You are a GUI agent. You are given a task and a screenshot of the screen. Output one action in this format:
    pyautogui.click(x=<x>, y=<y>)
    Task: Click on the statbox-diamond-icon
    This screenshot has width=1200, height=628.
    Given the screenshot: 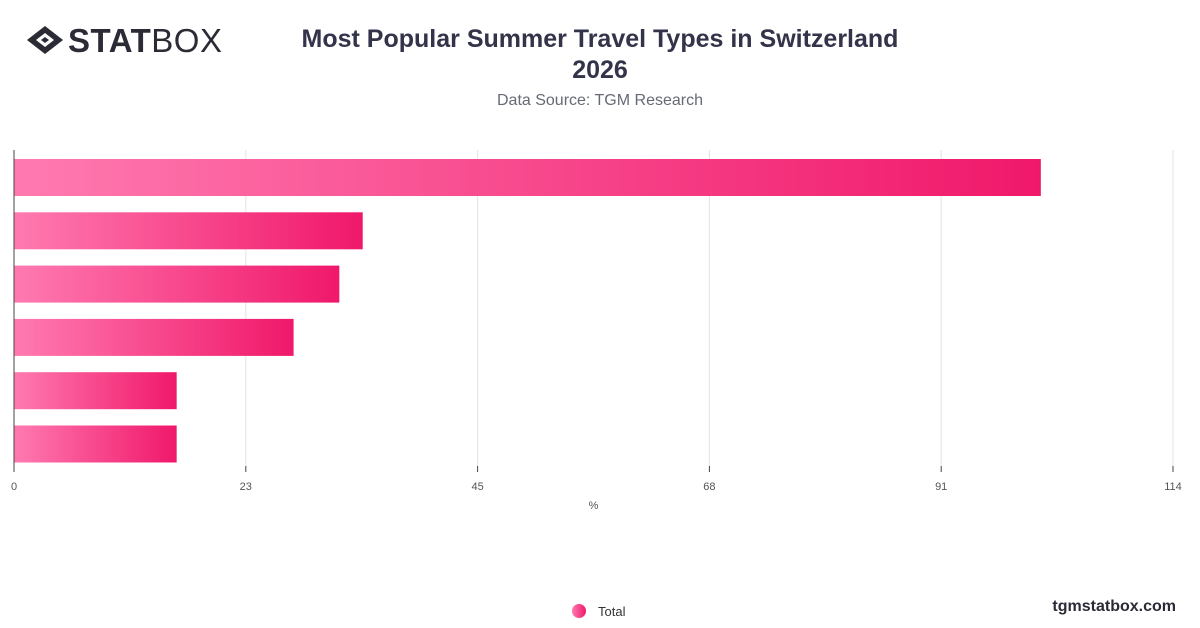 What is the action you would take?
    pyautogui.click(x=45, y=40)
    